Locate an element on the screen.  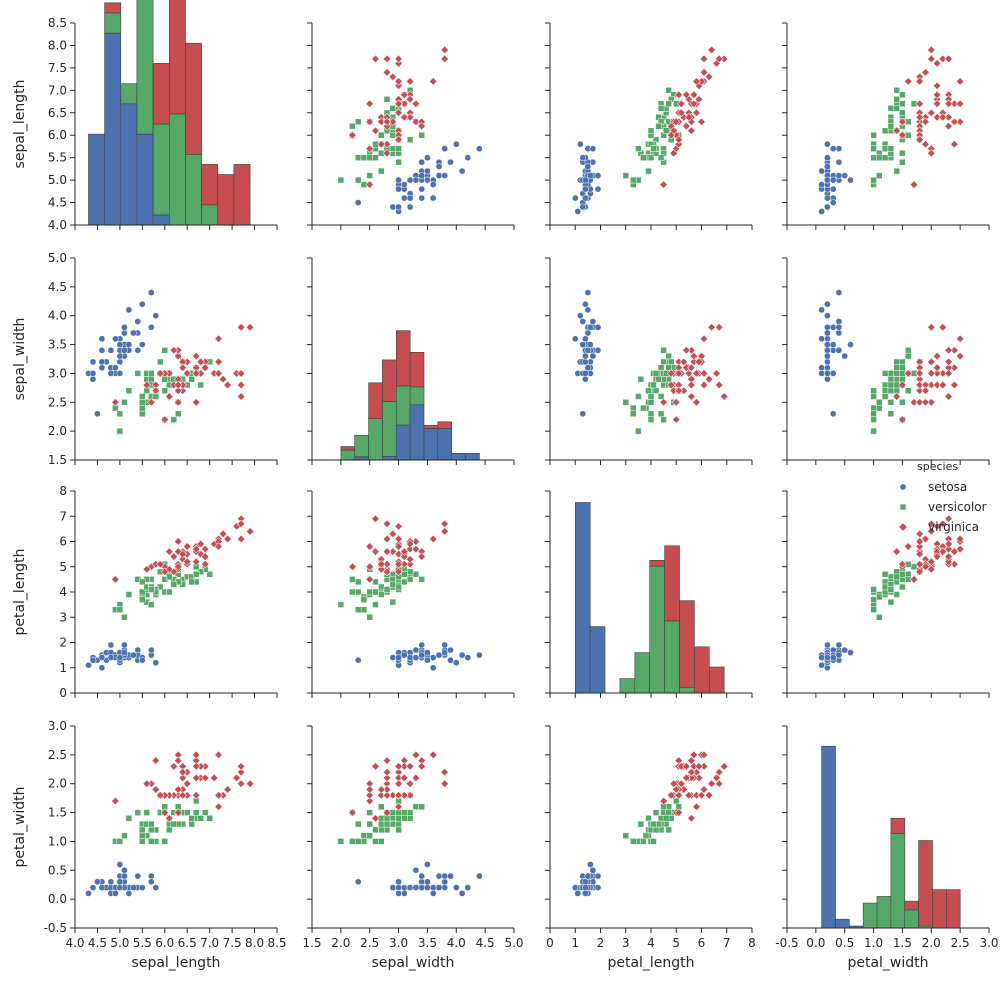
y-tick-label: 5 is located at coordinates (63, 567).